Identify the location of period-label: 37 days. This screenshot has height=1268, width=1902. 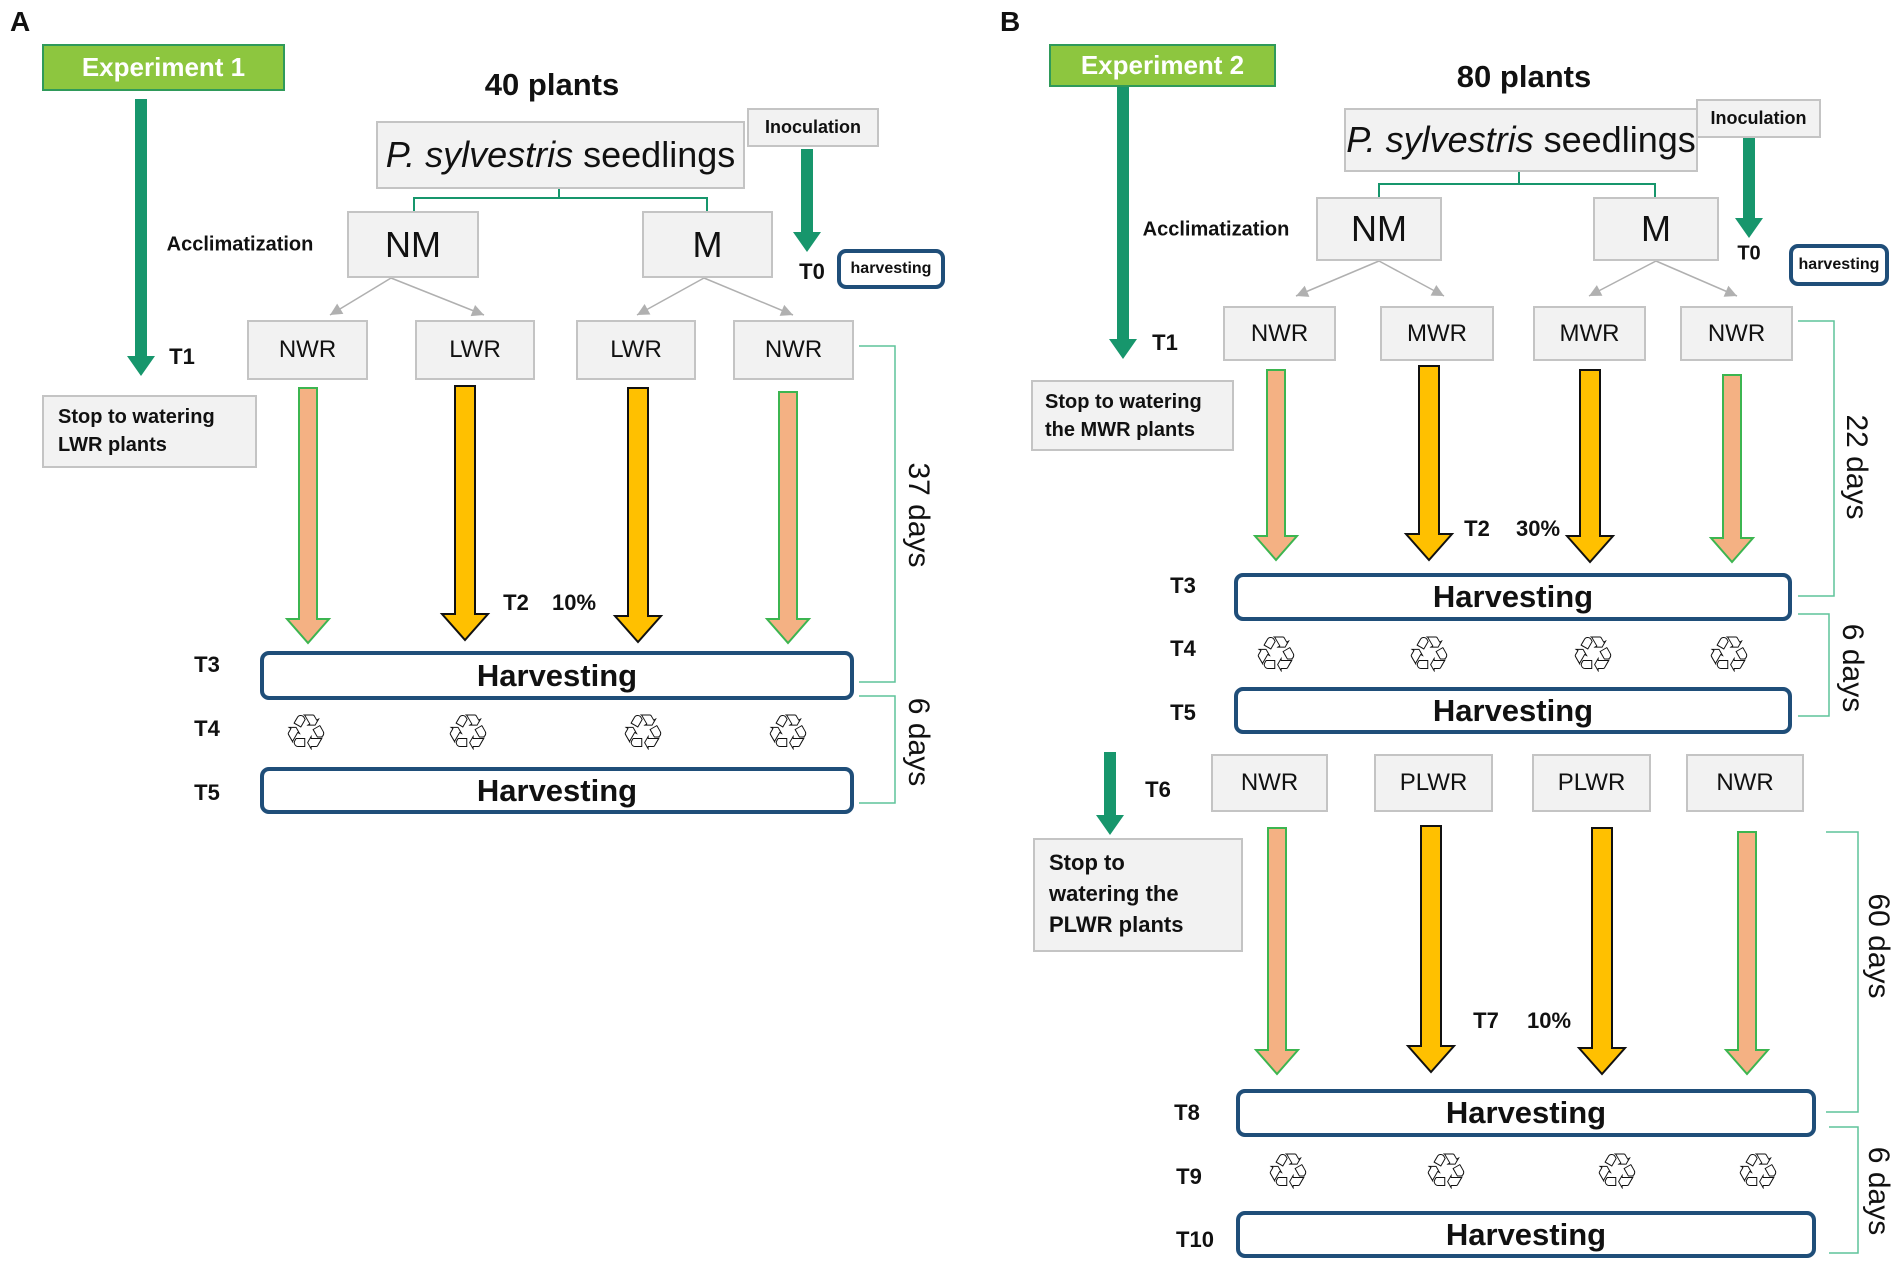
(918, 515).